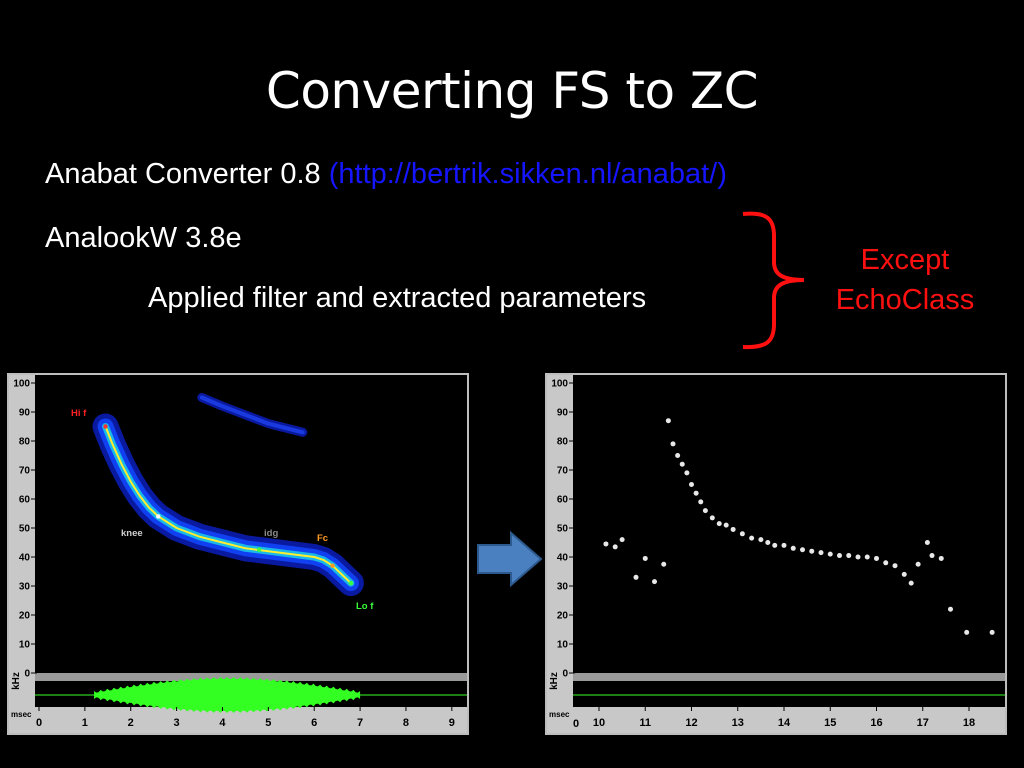 This screenshot has height=768, width=1024. What do you see at coordinates (512, 91) in the screenshot?
I see `slide-title: Converting FS to ZC` at bounding box center [512, 91].